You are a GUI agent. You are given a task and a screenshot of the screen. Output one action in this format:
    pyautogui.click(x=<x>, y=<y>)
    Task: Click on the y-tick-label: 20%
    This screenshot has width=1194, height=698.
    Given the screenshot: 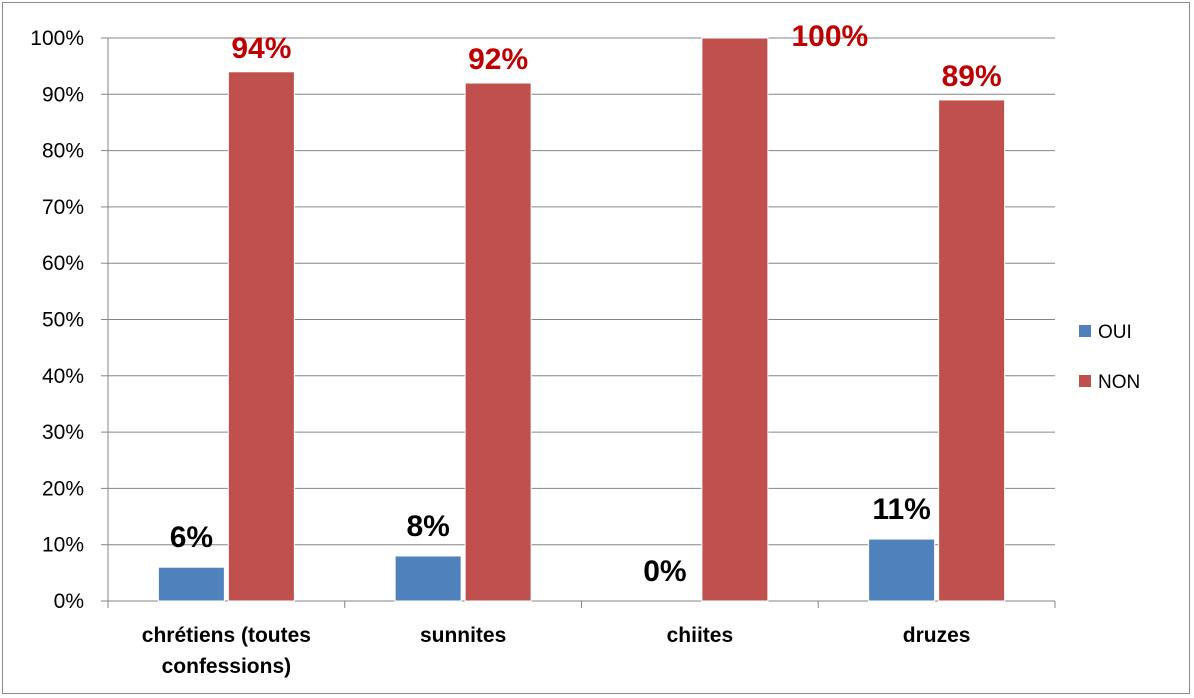 What is the action you would take?
    pyautogui.click(x=63, y=488)
    